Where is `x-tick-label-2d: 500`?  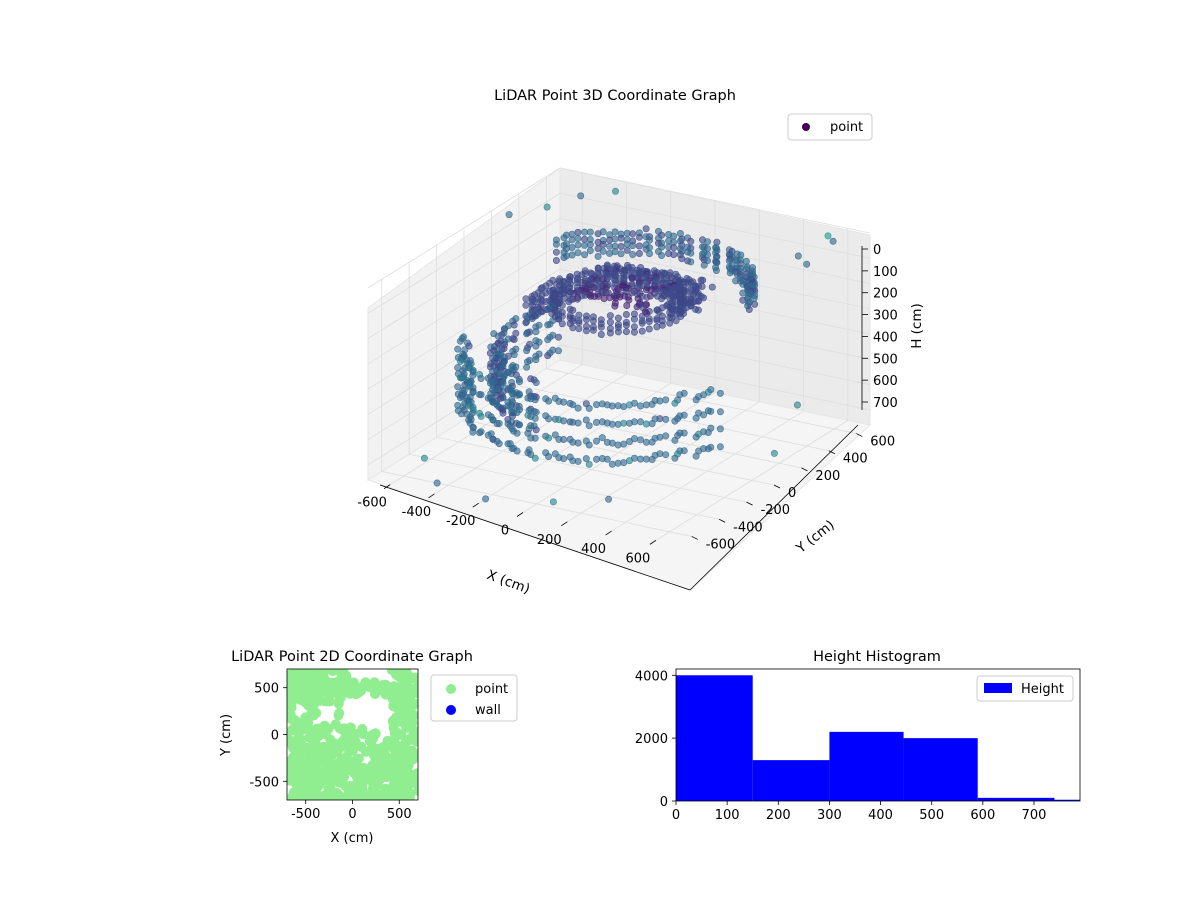
x-tick-label-2d: 500 is located at coordinates (399, 814).